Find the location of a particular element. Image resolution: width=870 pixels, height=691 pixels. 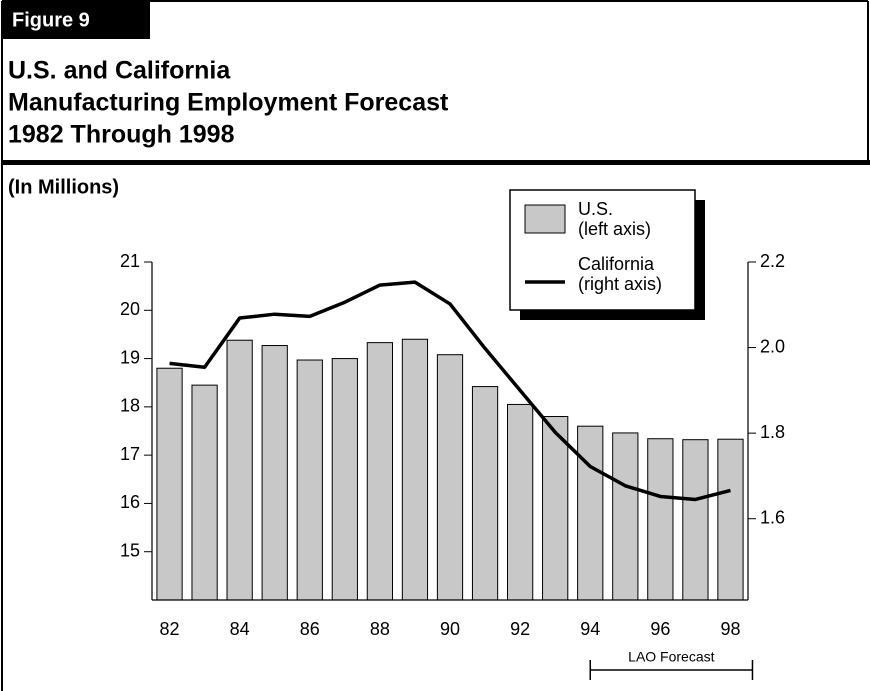

x-tick-label: 84 is located at coordinates (240, 629).